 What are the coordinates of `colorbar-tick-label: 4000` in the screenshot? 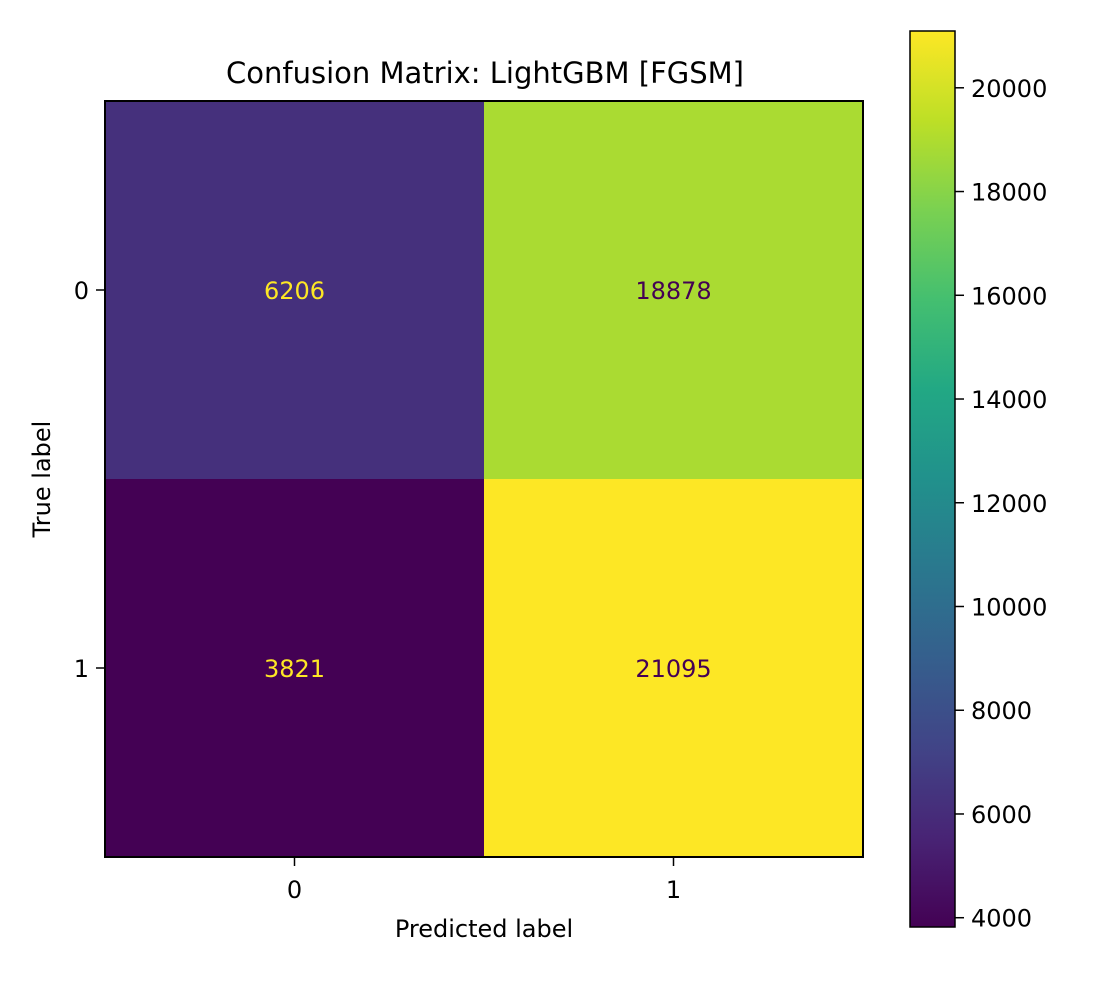 It's located at (1001, 919).